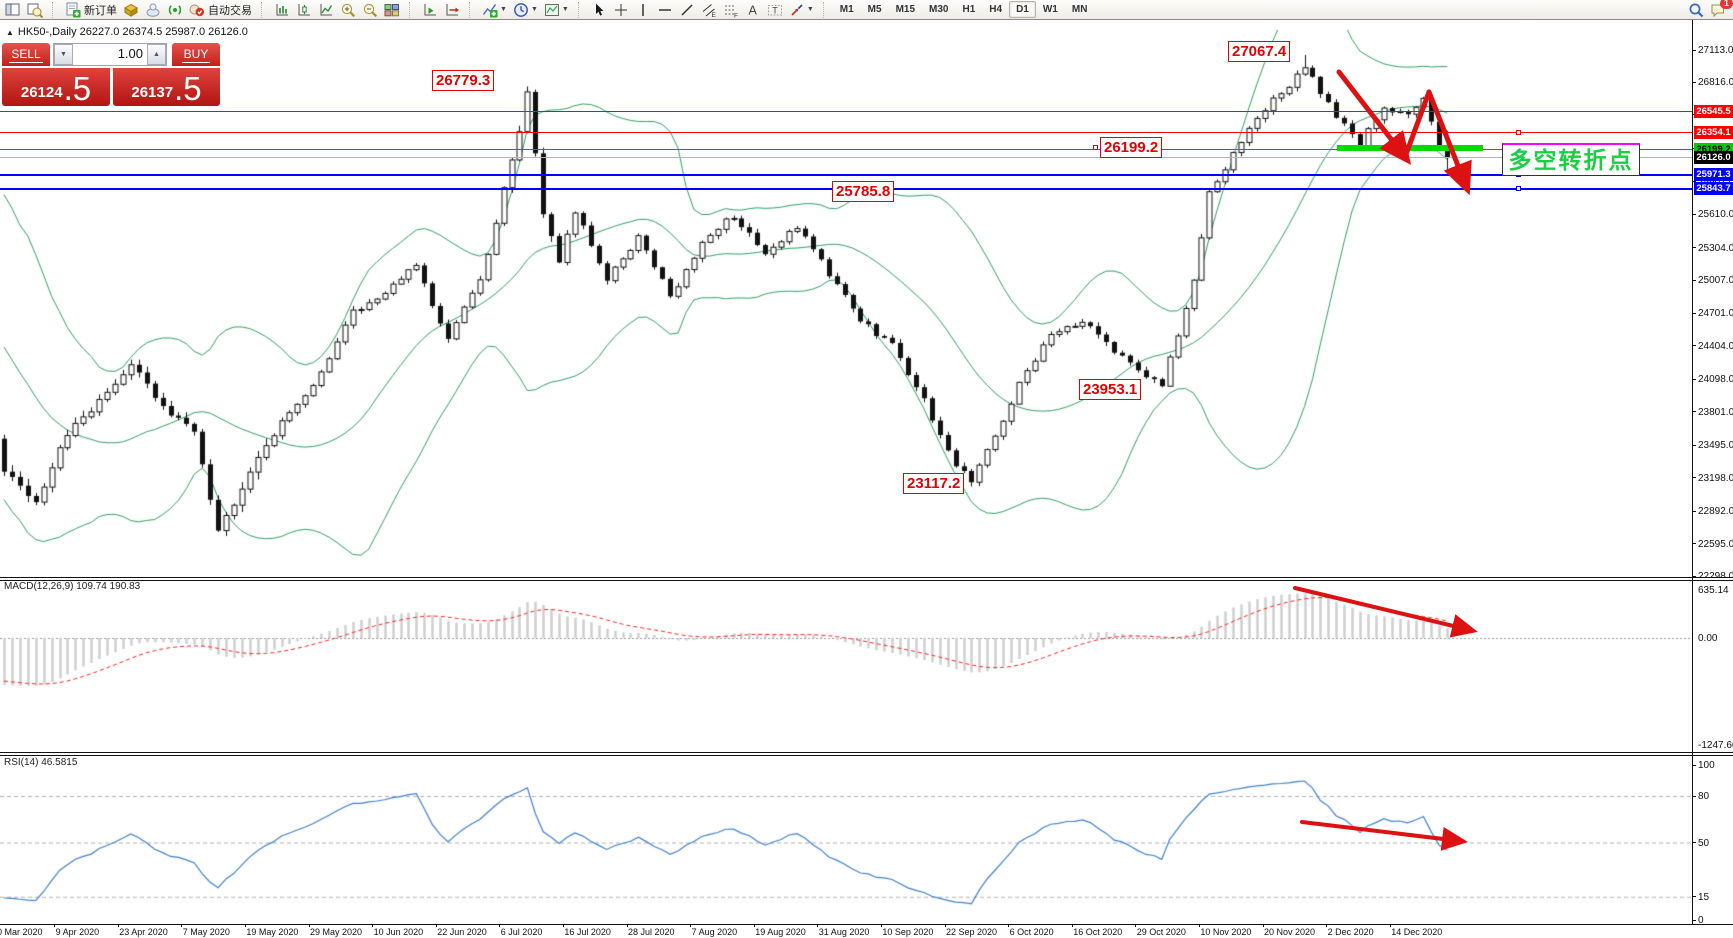  I want to click on timeframe-button-w1: W1, so click(1050, 9).